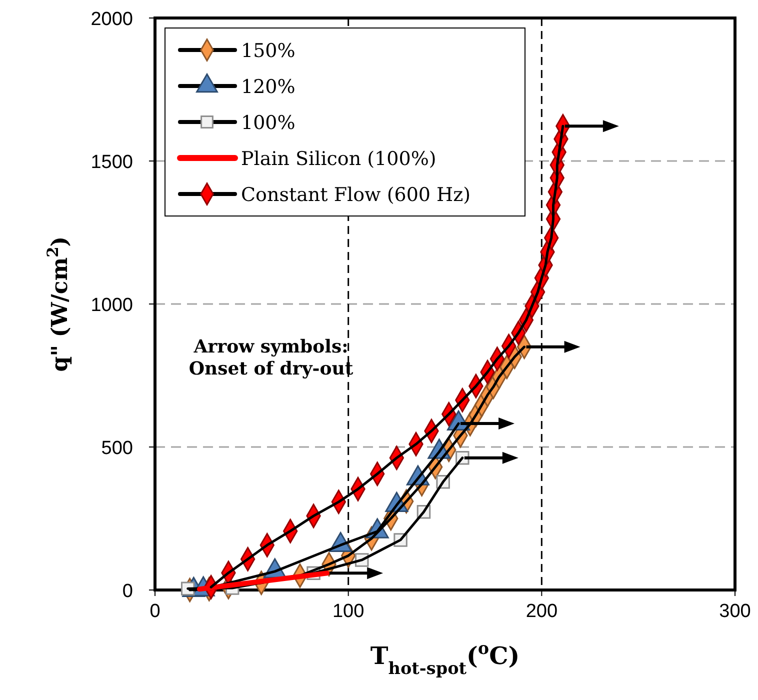  What do you see at coordinates (127, 591) in the screenshot?
I see `y-tick-label: 0` at bounding box center [127, 591].